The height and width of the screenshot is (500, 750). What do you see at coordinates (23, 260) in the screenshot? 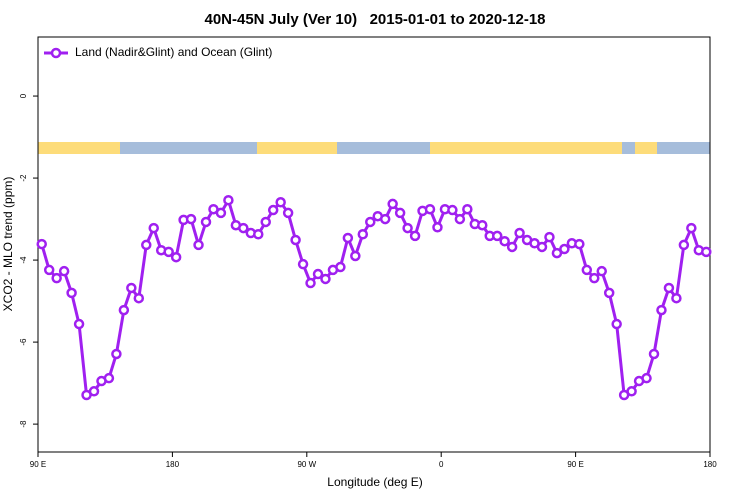
I see `y-tick-label: -4` at bounding box center [23, 260].